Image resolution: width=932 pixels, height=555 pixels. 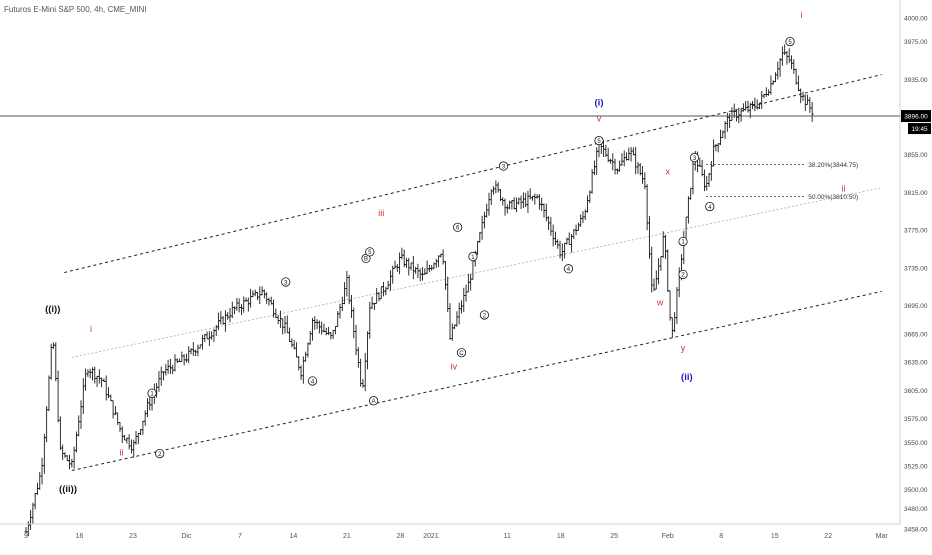 I want to click on current-price-tag, so click(x=916, y=116).